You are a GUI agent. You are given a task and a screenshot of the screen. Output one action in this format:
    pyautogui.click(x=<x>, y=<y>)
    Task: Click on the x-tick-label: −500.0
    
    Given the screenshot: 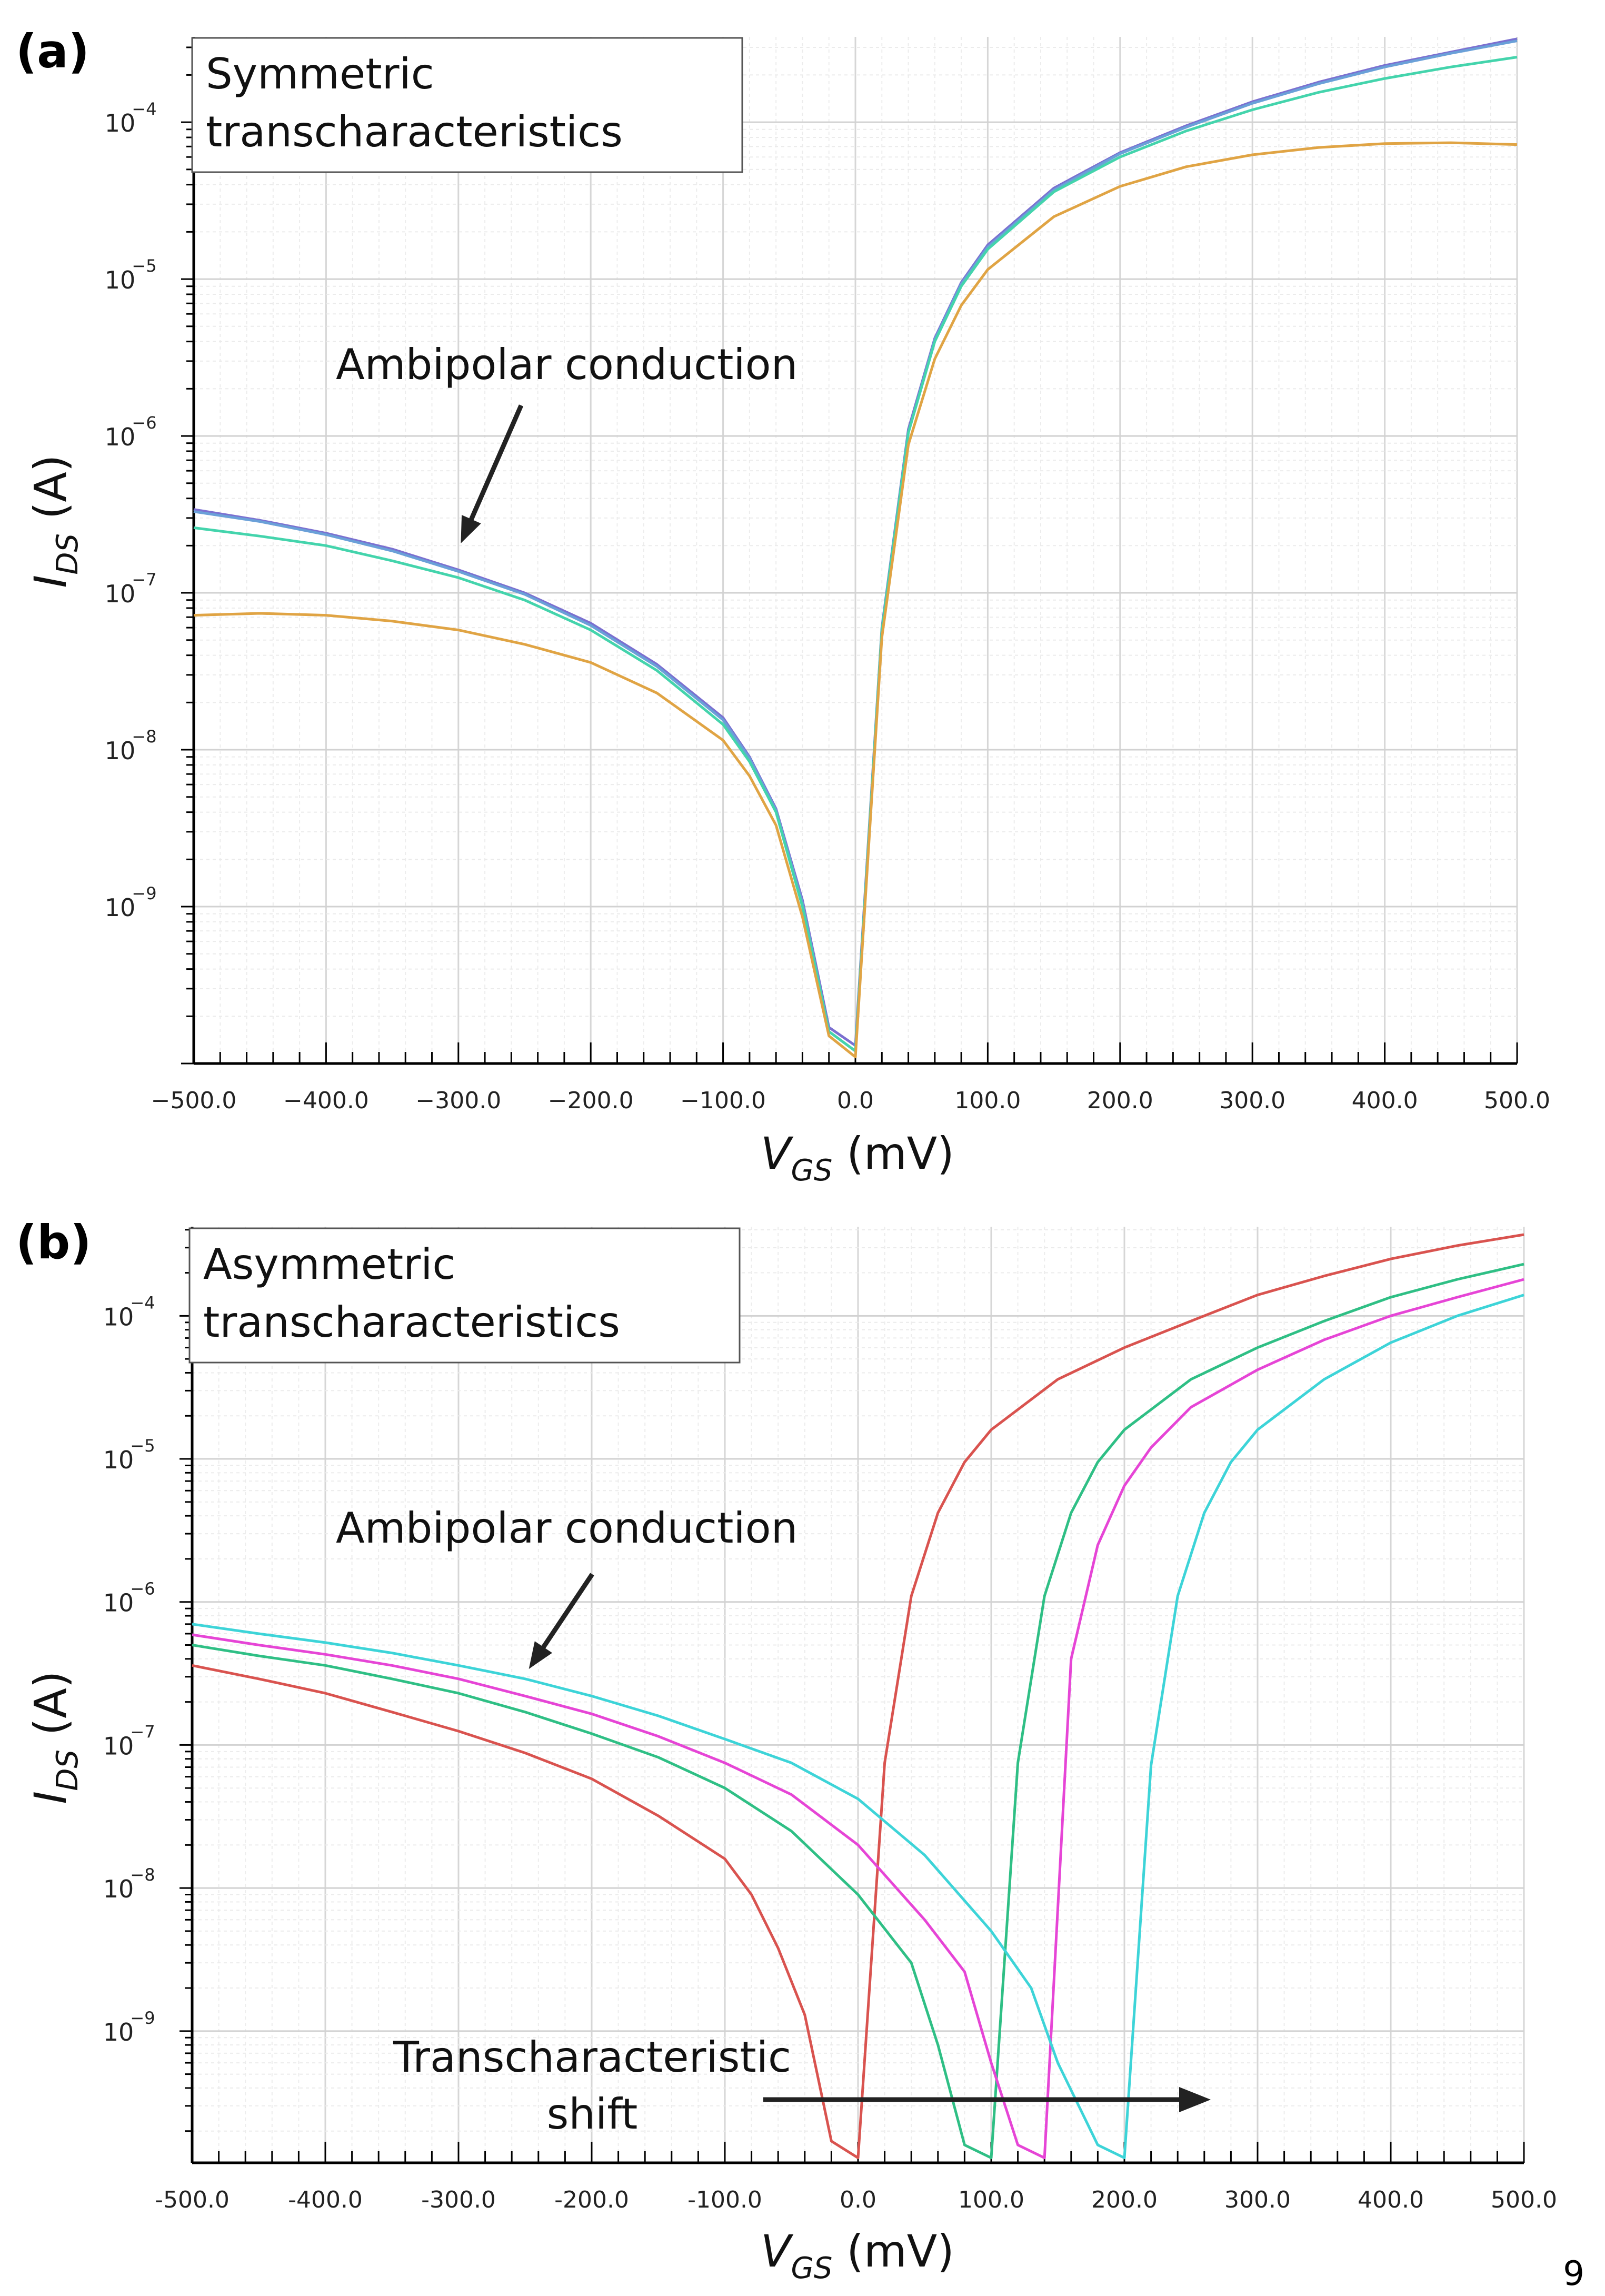 What is the action you would take?
    pyautogui.click(x=194, y=1100)
    